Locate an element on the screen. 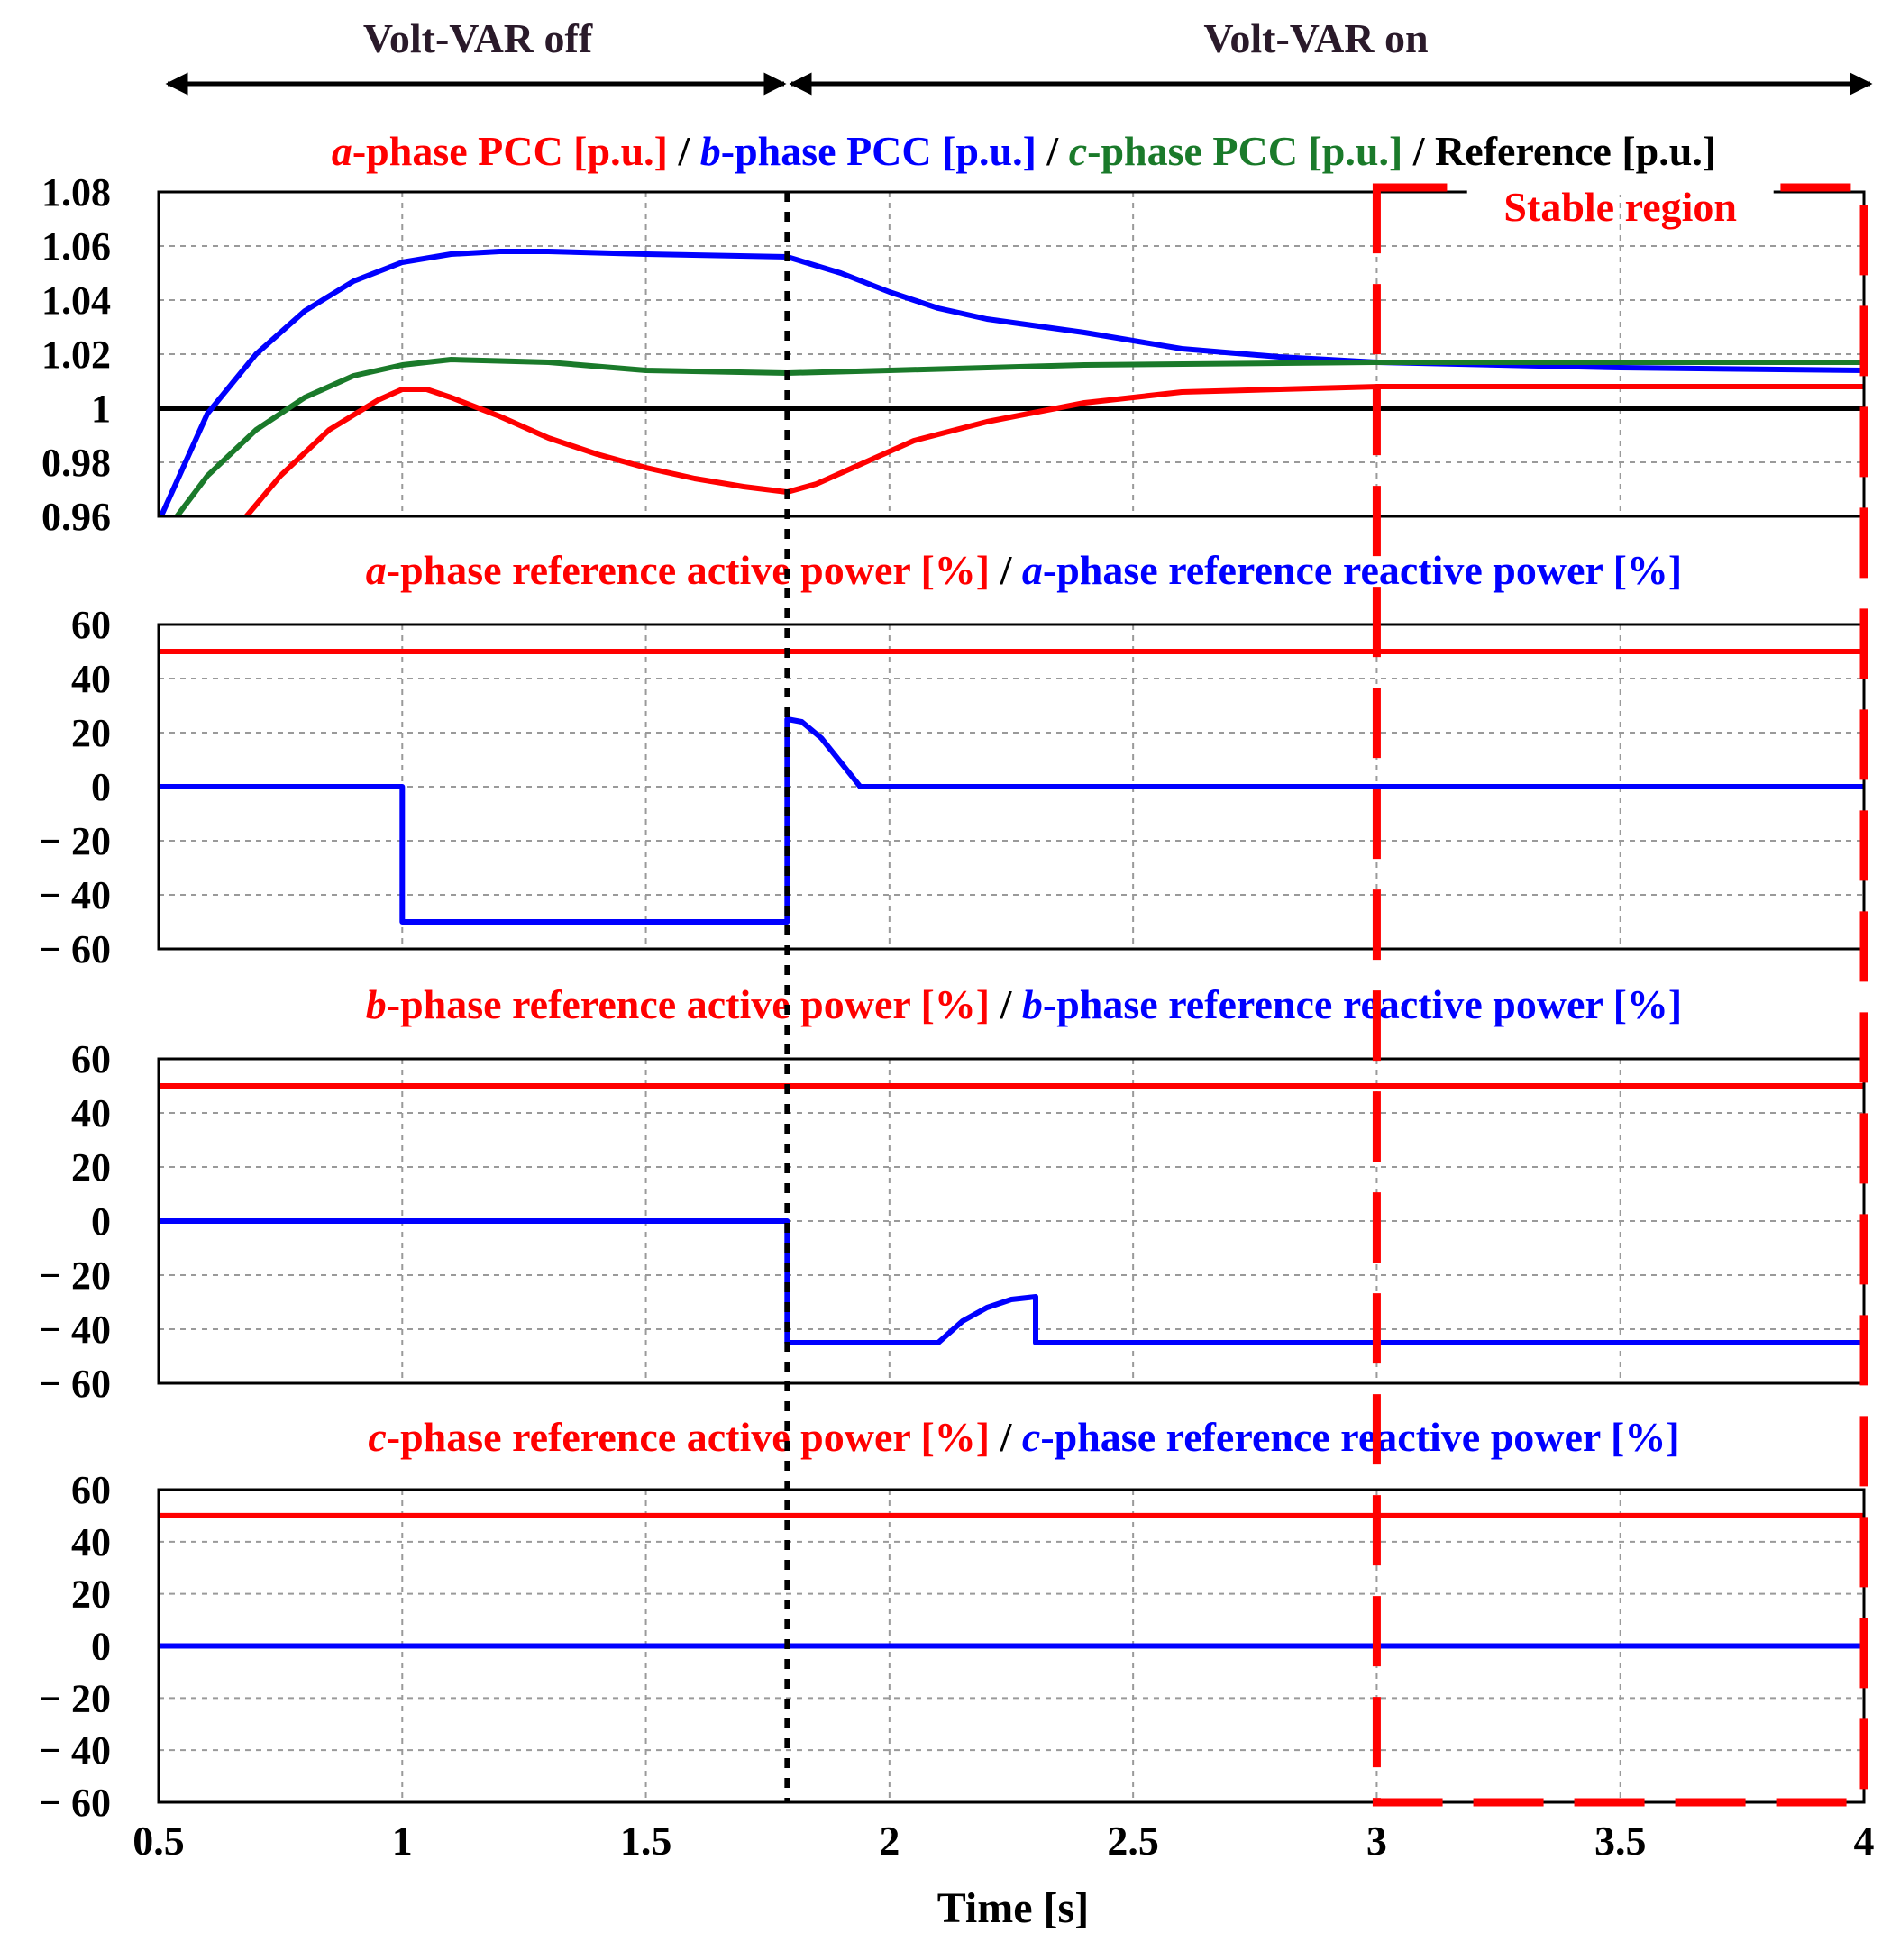 This screenshot has height=1960, width=1900. x-tick-label: 3.5 is located at coordinates (1621, 1841).